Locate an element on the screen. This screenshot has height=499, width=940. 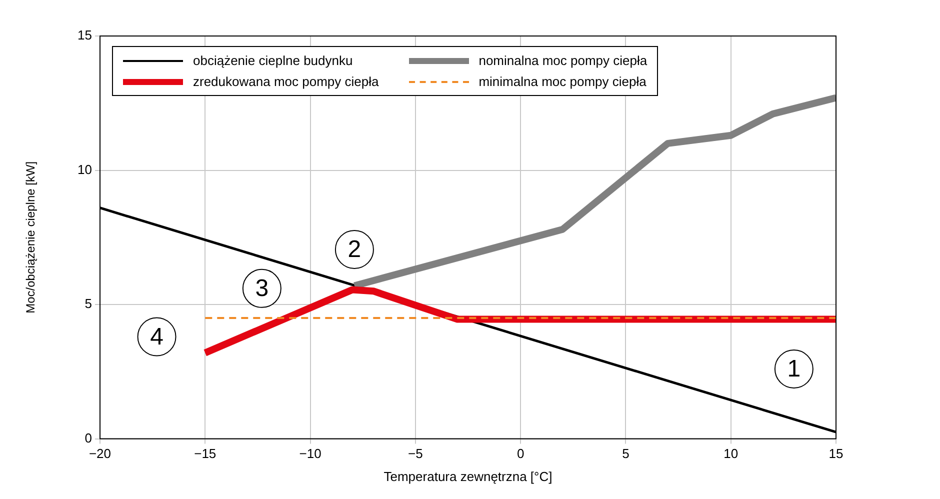
x-tick-label: −15 is located at coordinates (205, 454).